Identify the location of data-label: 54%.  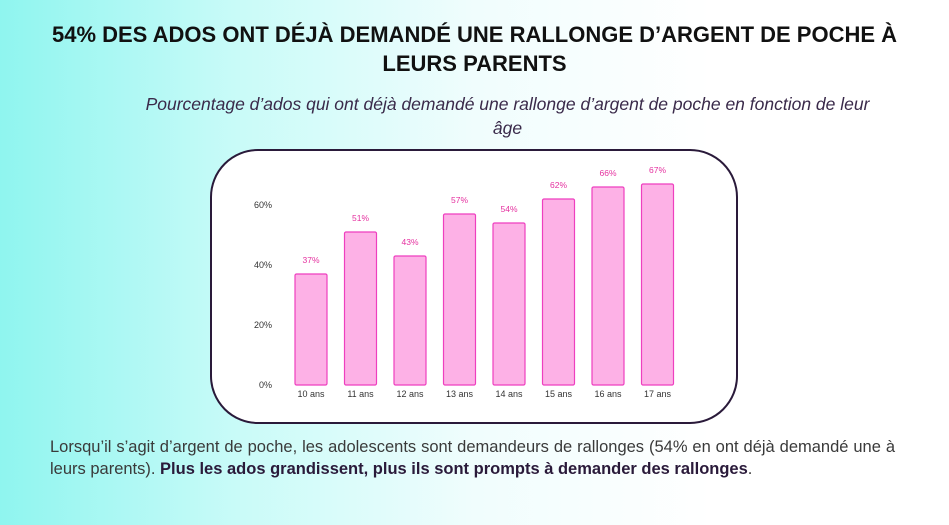
(508, 209).